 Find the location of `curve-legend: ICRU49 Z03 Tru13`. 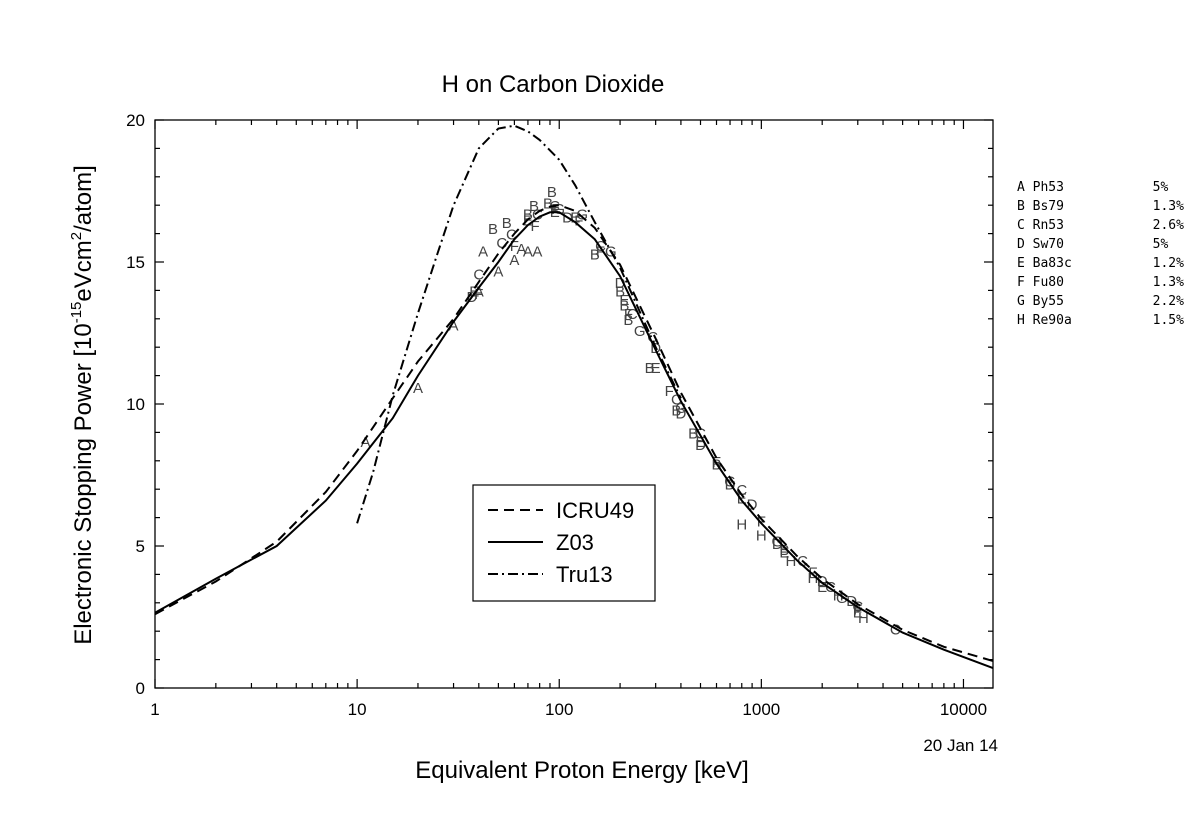

curve-legend: ICRU49 Z03 Tru13 is located at coordinates (564, 543).